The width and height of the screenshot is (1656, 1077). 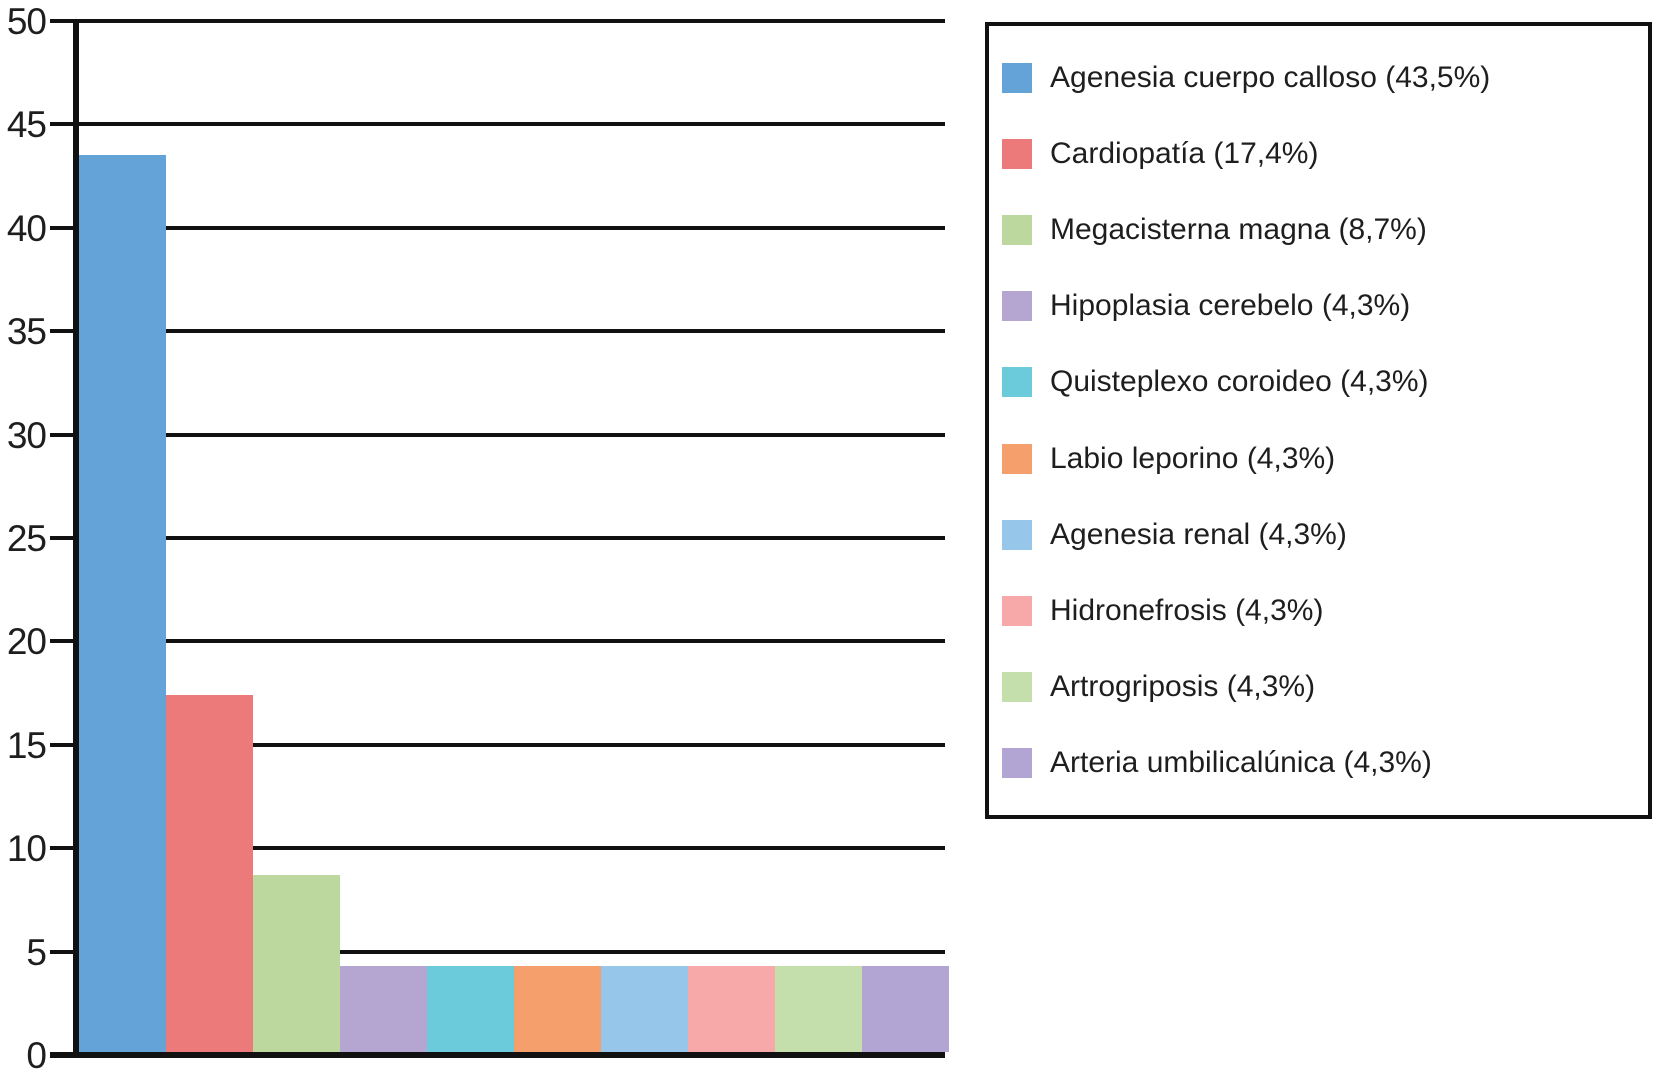 I want to click on y-tick-label: 15, so click(x=26, y=745).